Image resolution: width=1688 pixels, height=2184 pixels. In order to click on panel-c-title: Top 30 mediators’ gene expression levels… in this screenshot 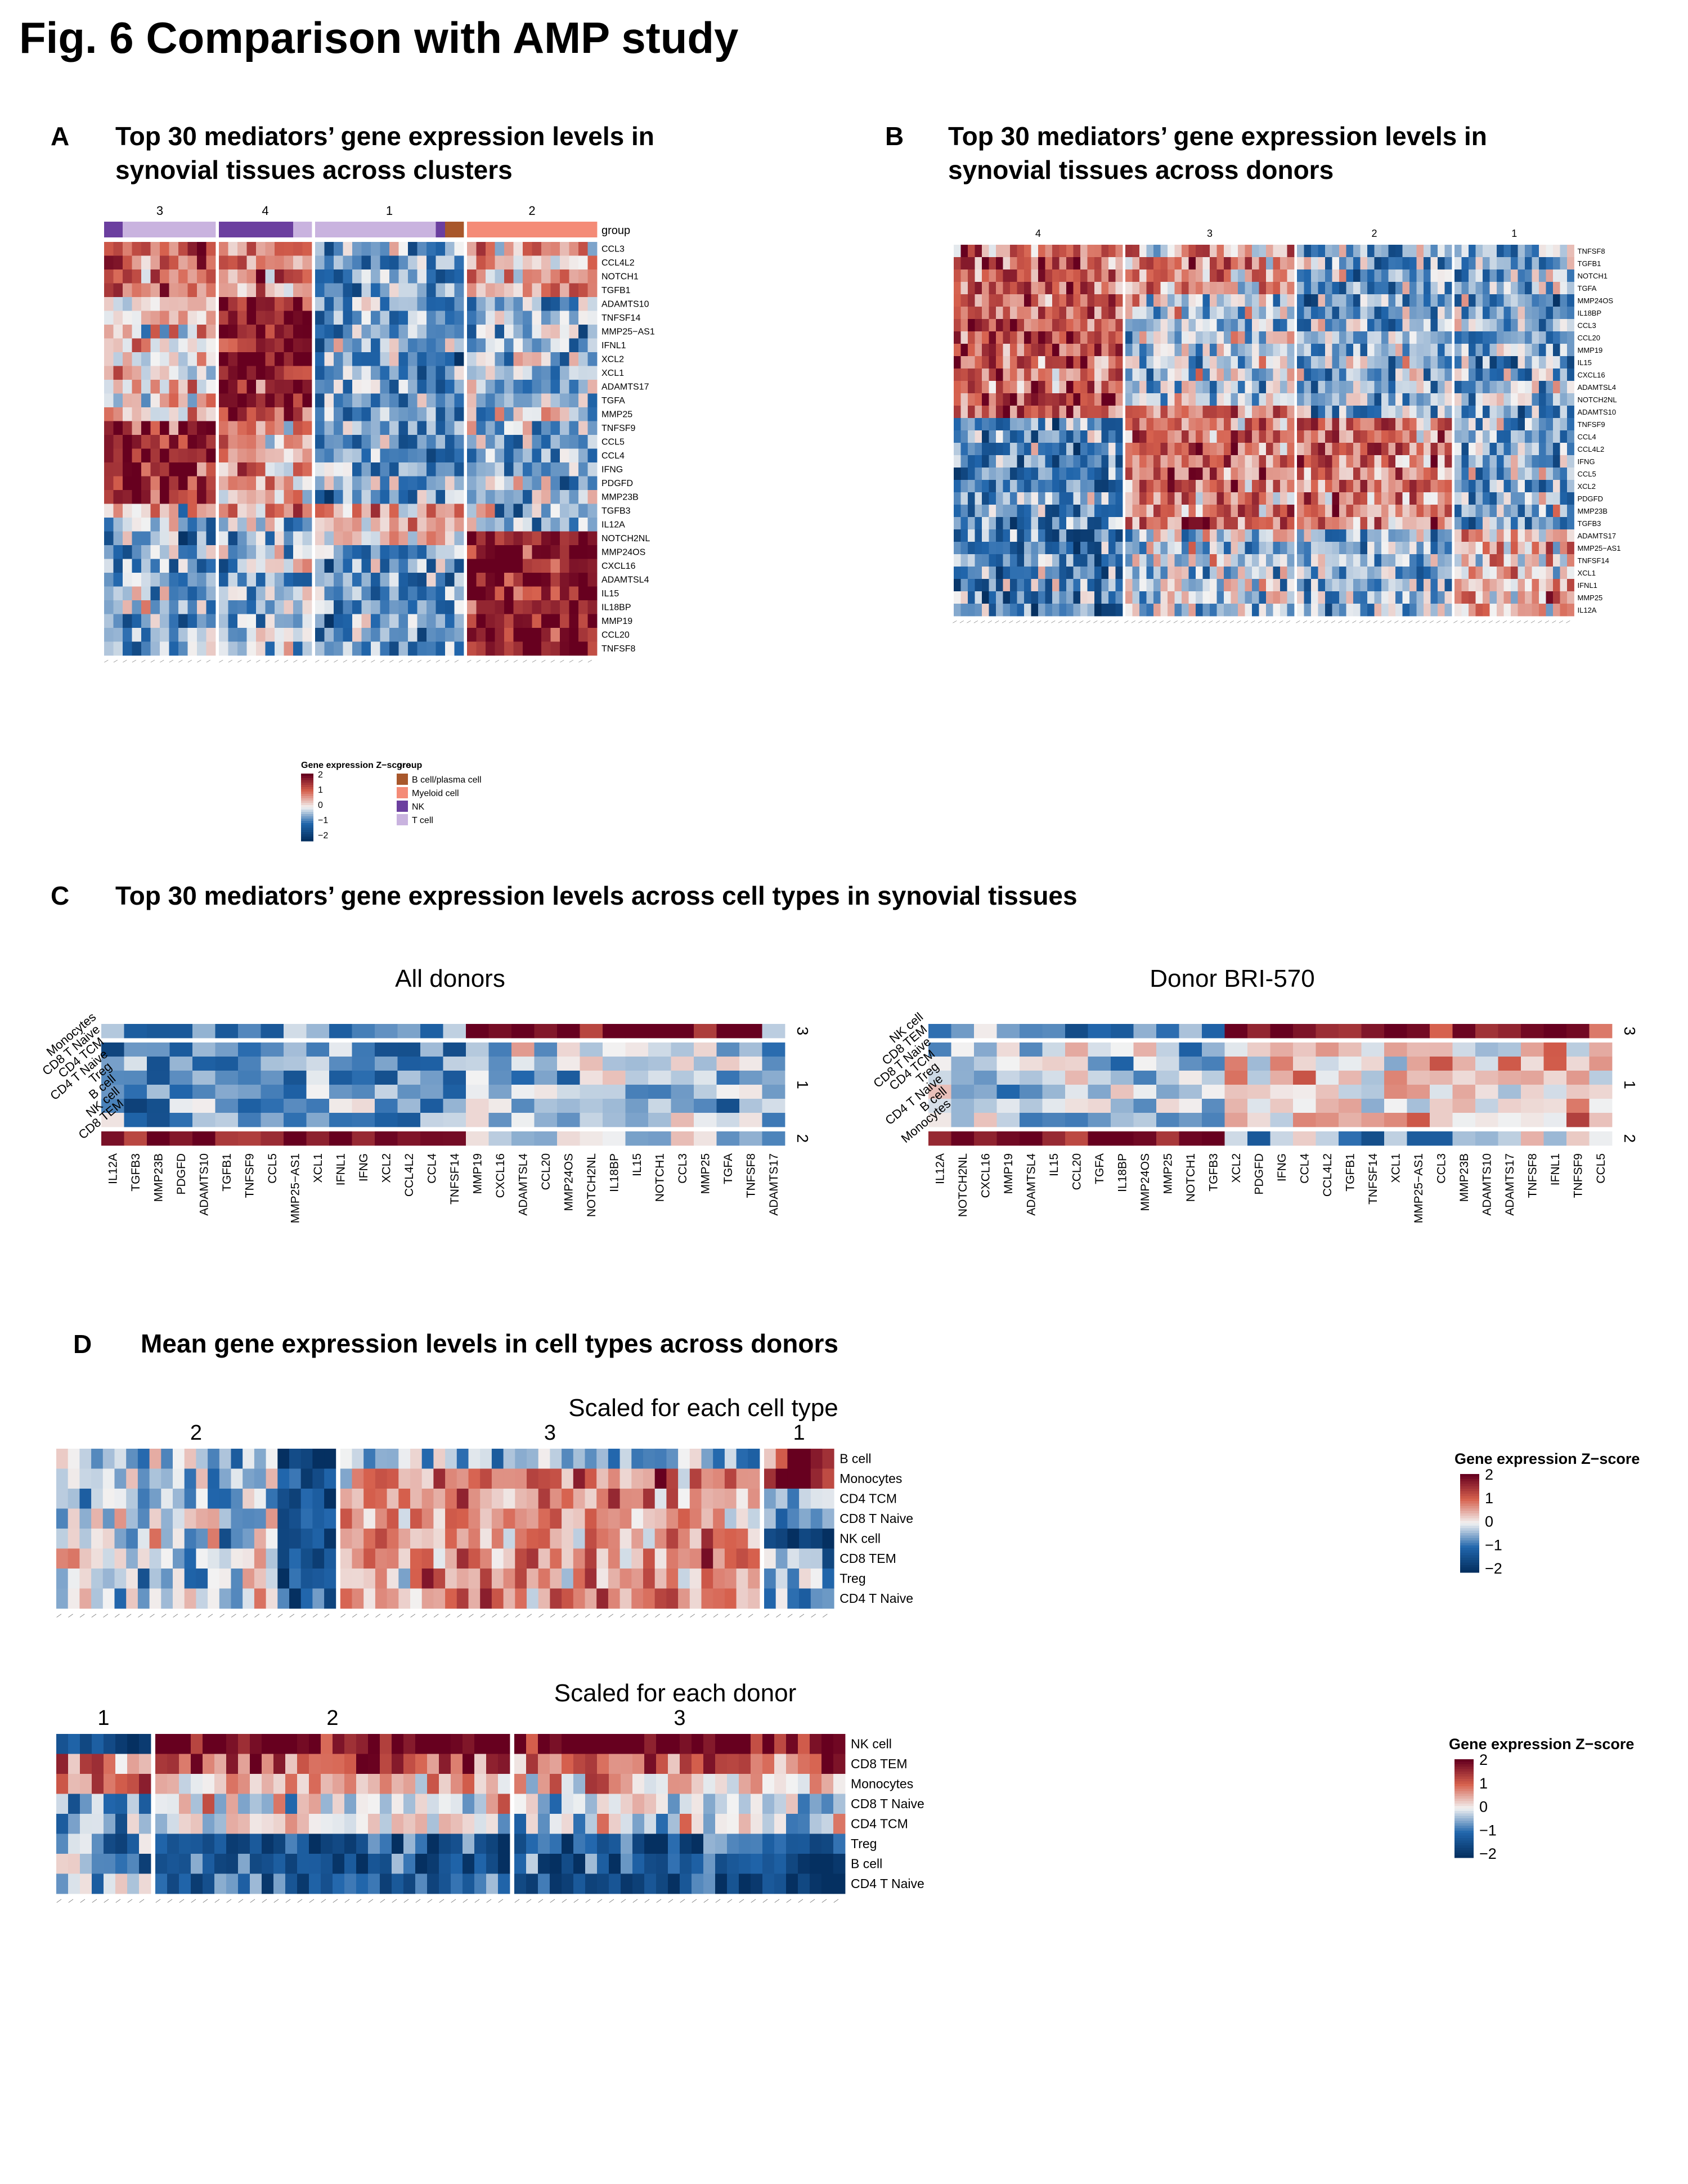, I will do `click(596, 895)`.